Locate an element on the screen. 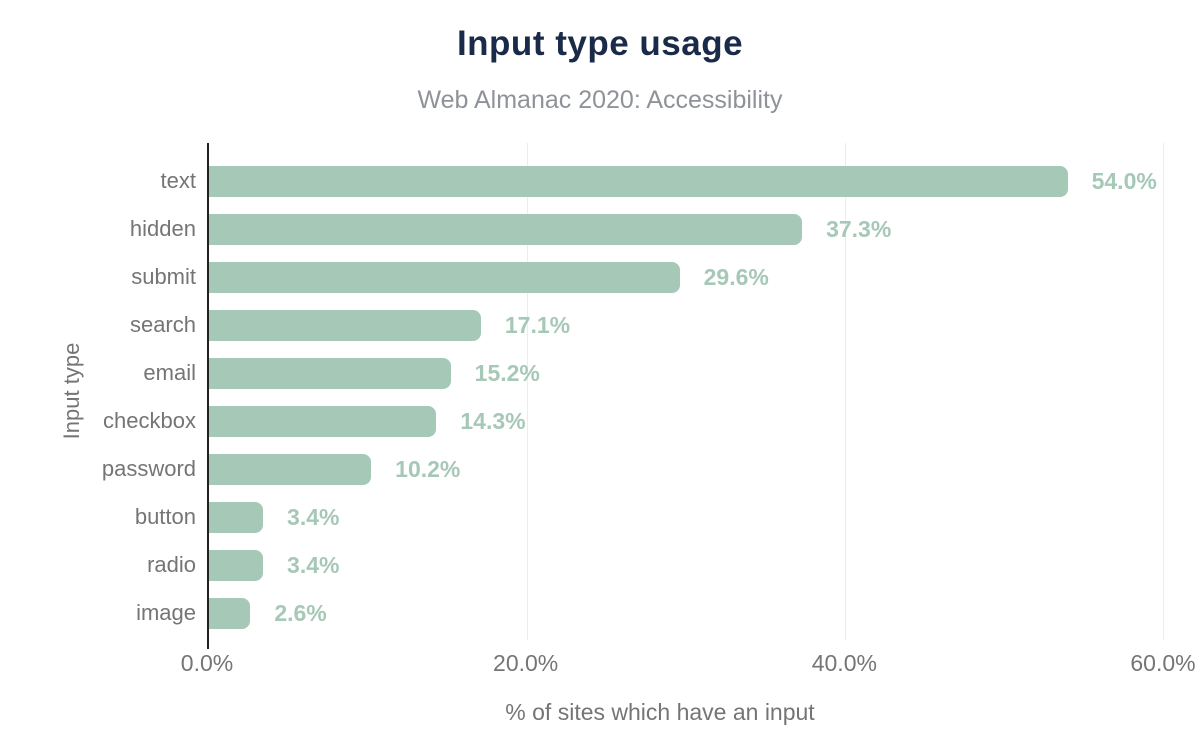  bar-row: hidden 37.3% is located at coordinates (646, 229).